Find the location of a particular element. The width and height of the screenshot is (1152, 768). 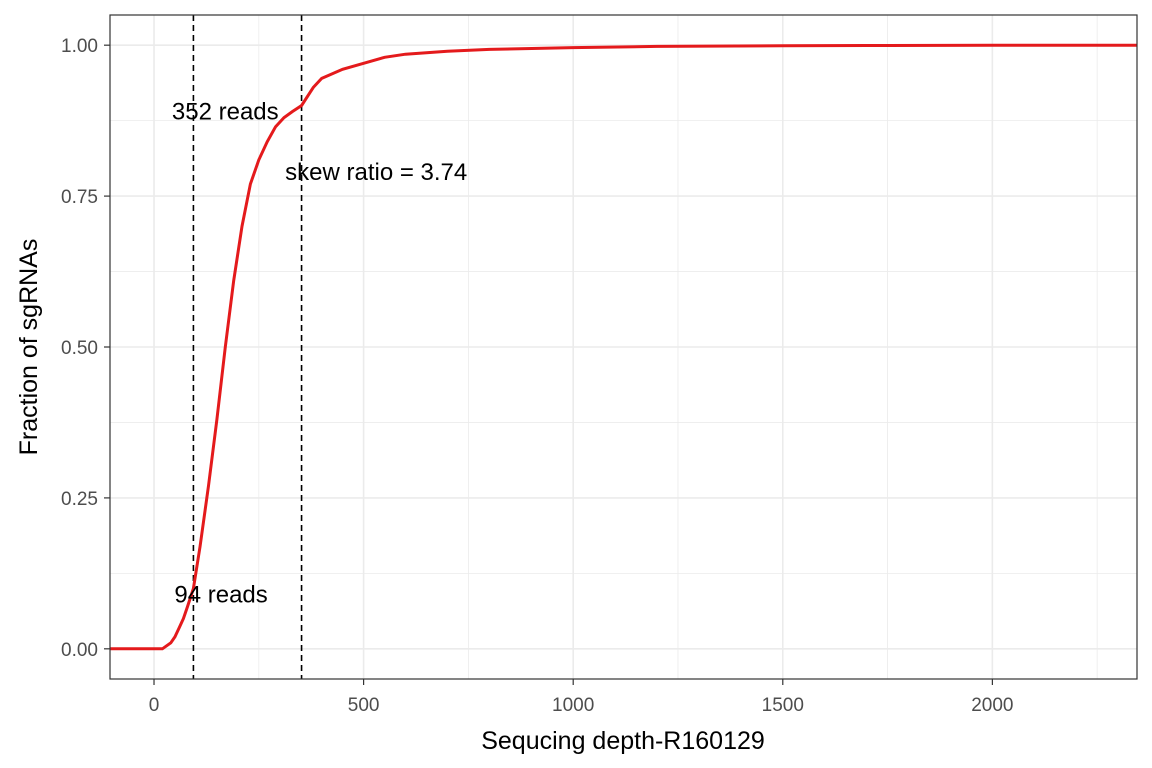

annotation-label: 352 reads is located at coordinates (225, 112).